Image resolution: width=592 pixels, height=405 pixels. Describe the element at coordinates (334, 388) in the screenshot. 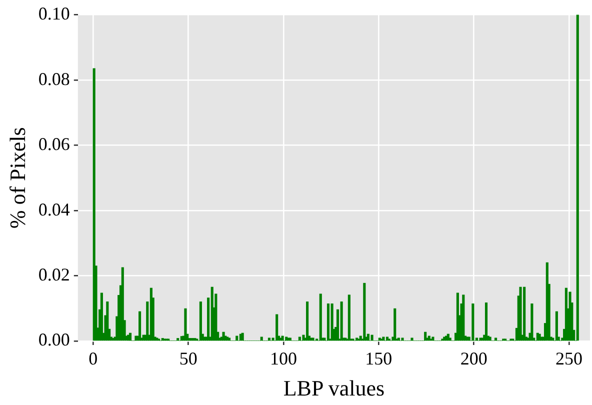

I see `x-axis-title: LBP values` at that location.